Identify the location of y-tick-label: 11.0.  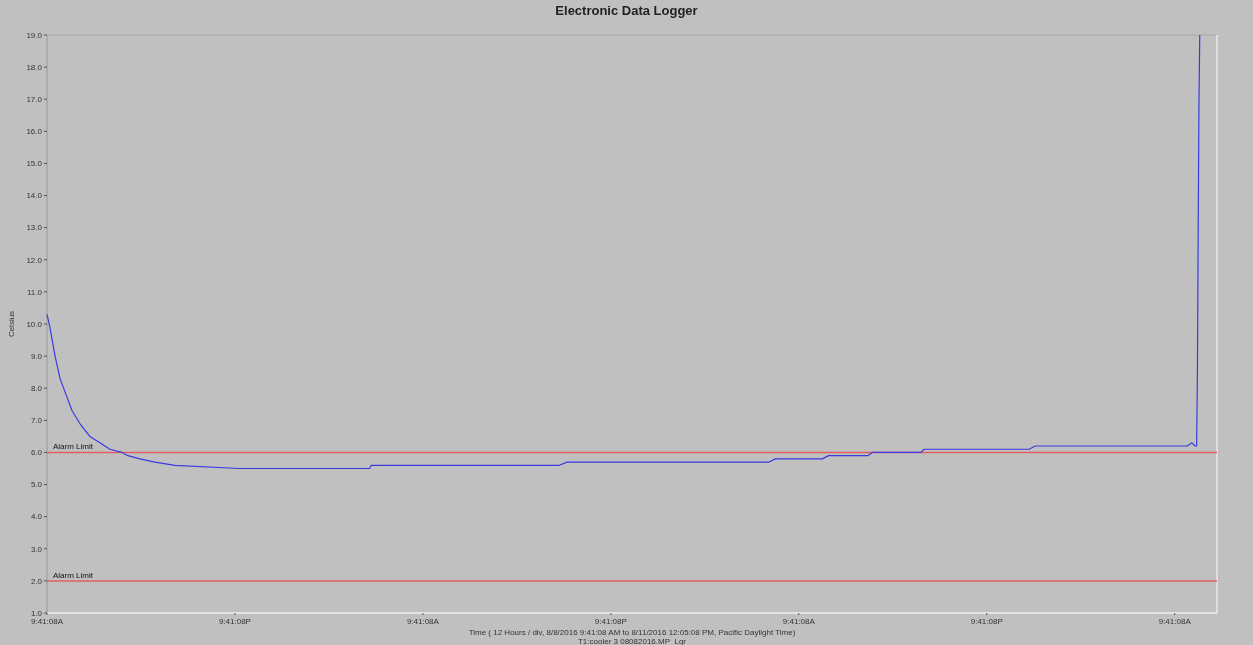
(35, 292).